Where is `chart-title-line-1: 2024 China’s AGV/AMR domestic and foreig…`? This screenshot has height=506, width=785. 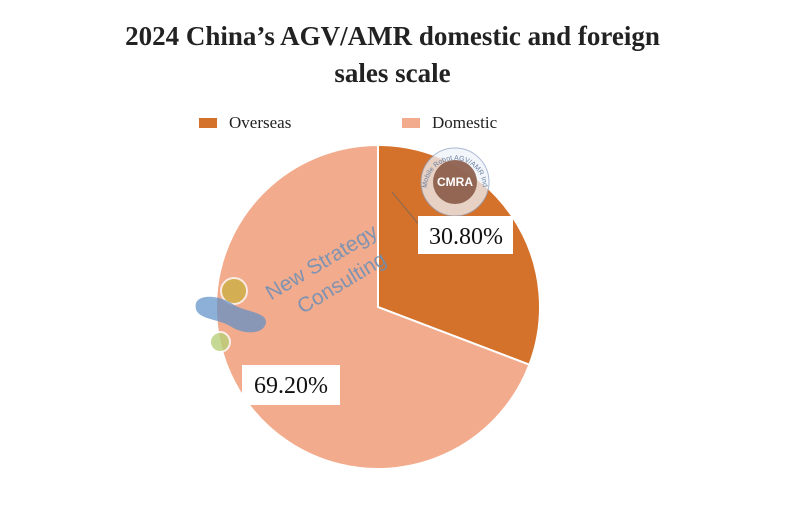 chart-title-line-1: 2024 China’s AGV/AMR domestic and foreig… is located at coordinates (392, 36).